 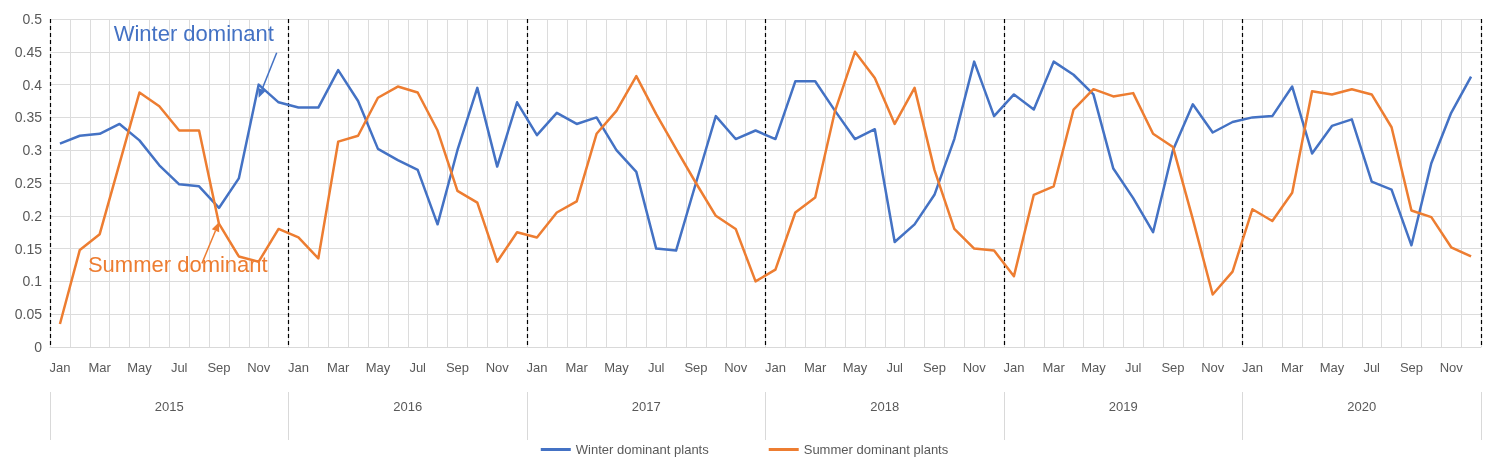 What do you see at coordinates (646, 406) in the screenshot?
I see `text: 2017` at bounding box center [646, 406].